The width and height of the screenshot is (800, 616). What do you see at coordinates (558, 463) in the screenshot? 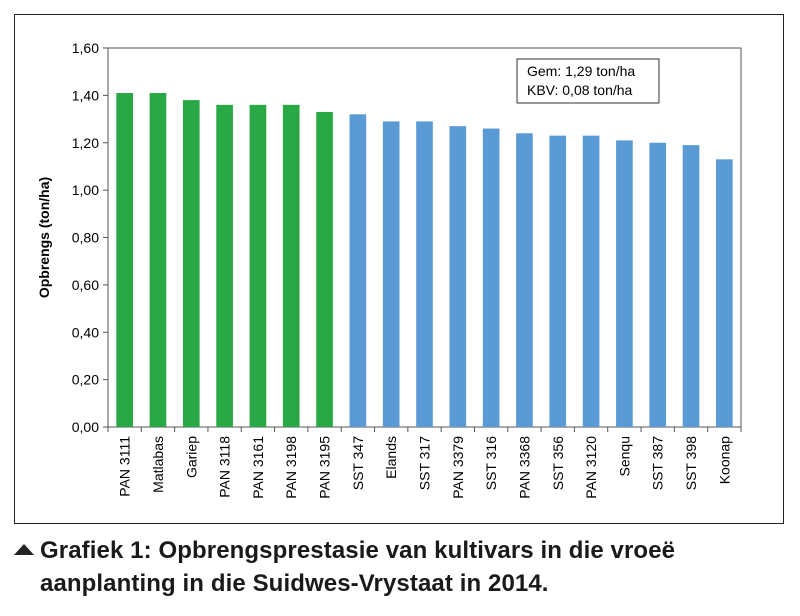
I see `x-tick-label: SST 356` at bounding box center [558, 463].